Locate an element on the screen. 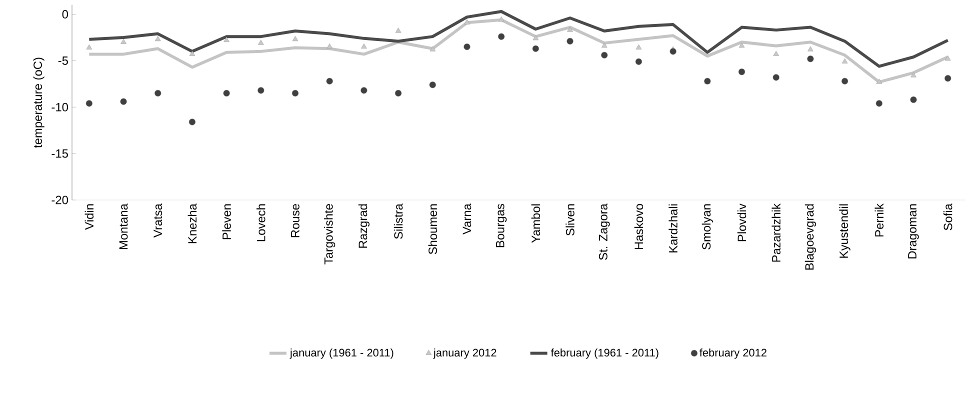 Image resolution: width=972 pixels, height=409 pixels. y-tick-label: -15 is located at coordinates (60, 153).